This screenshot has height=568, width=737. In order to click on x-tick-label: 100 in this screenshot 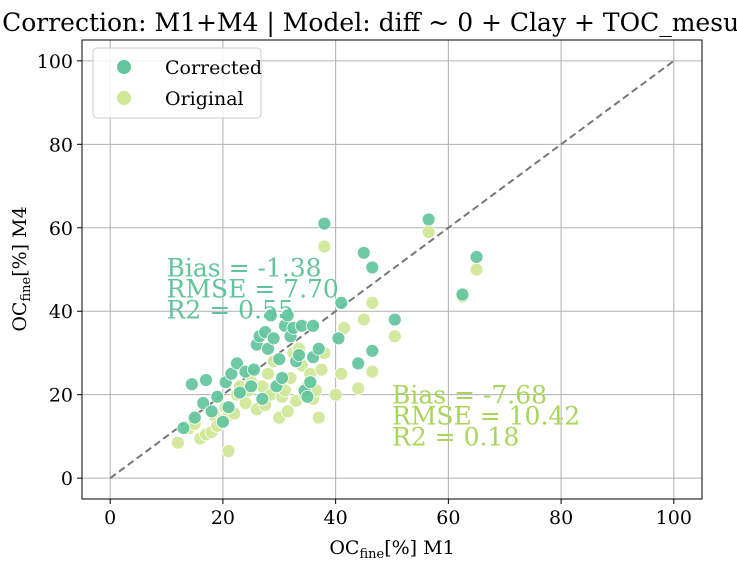, I will do `click(674, 518)`.